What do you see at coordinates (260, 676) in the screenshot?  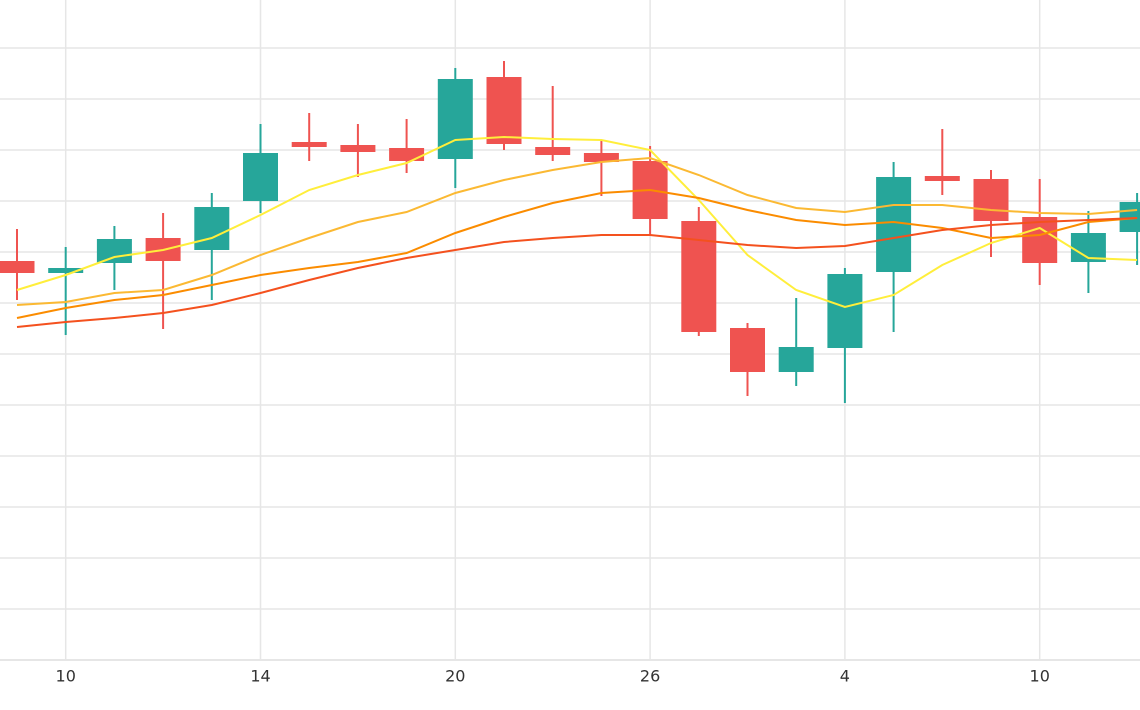 I see `x-tick-label: 14` at bounding box center [260, 676].